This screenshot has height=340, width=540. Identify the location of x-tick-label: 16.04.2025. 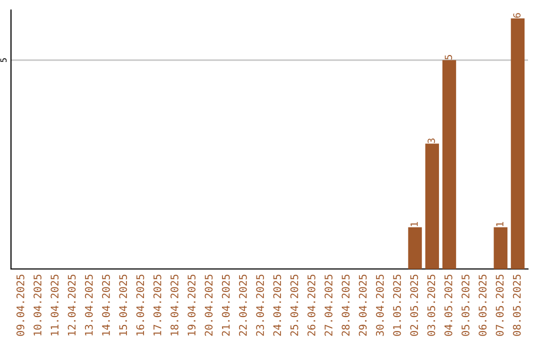
(140, 305).